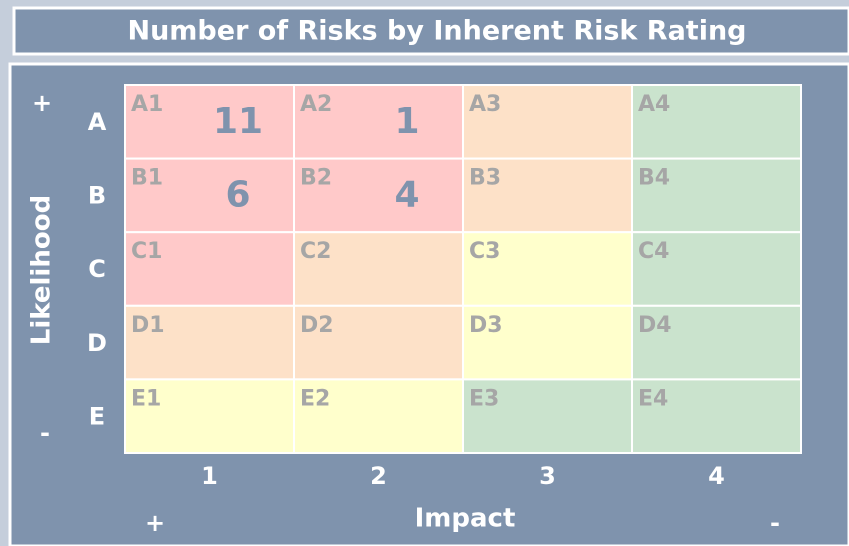 This screenshot has width=849, height=546. Describe the element at coordinates (465, 519) in the screenshot. I see `x-axis-label: Impact` at that location.